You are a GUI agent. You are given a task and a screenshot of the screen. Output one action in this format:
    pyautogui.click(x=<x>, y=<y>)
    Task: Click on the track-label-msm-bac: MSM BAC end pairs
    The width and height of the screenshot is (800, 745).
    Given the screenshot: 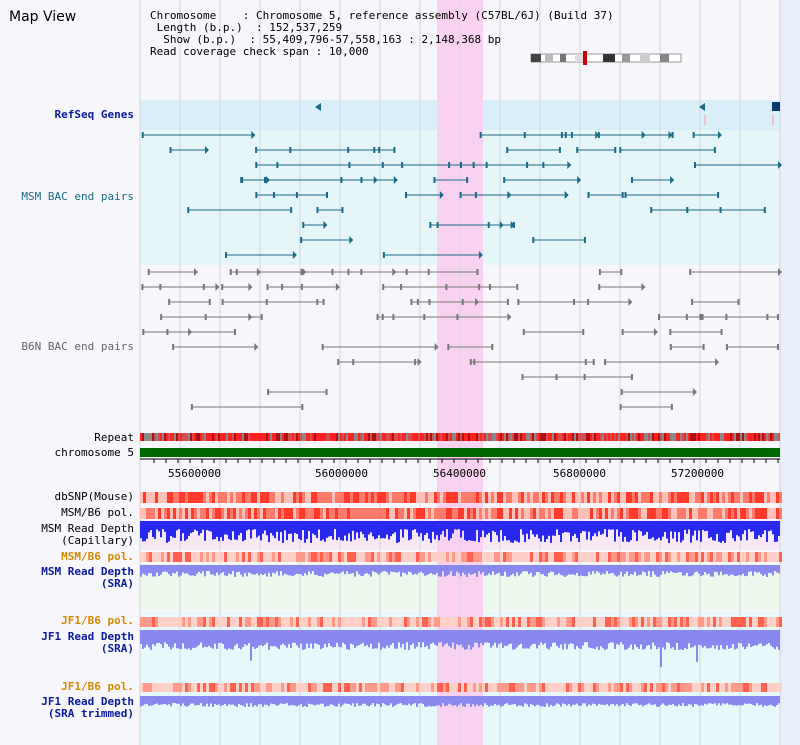 What is the action you would take?
    pyautogui.click(x=77, y=196)
    